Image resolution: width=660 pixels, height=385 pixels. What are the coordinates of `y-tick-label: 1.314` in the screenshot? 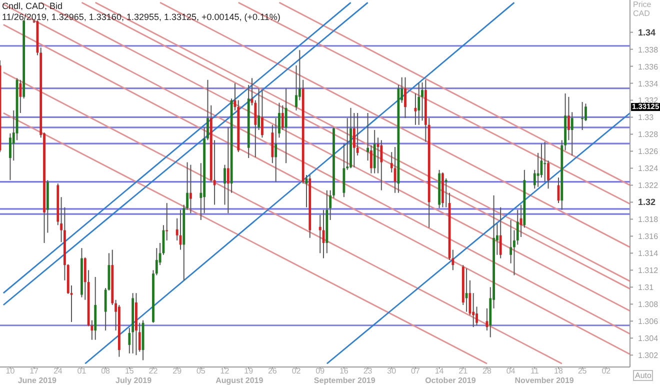 It's located at (648, 253).